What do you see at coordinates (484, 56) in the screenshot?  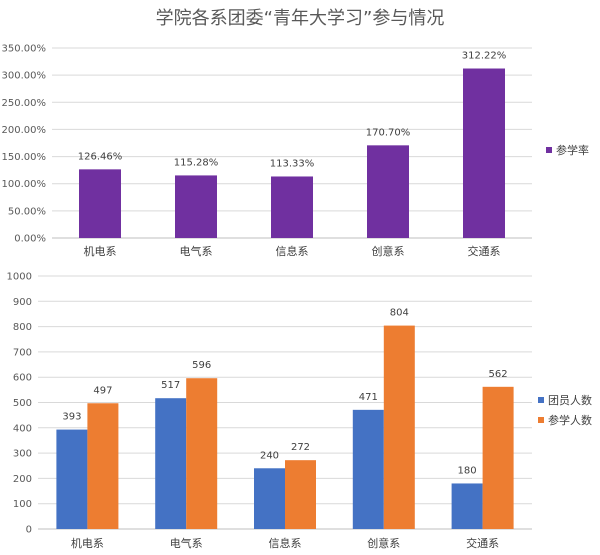 I see `data-label: 312.22%` at bounding box center [484, 56].